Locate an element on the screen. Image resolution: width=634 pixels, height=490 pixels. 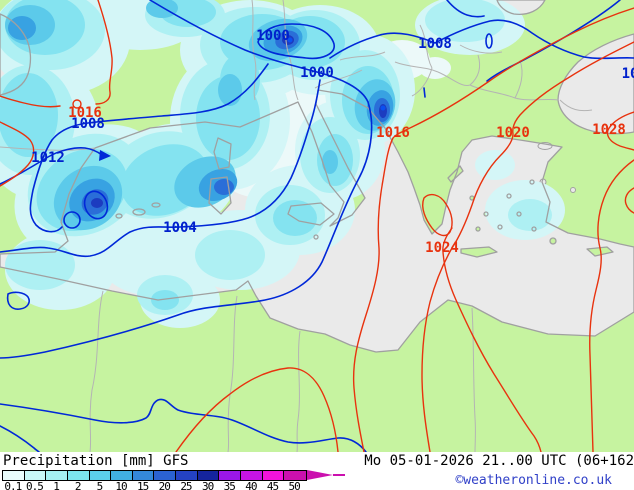
precipitation-scale is located at coordinates (173, 475).